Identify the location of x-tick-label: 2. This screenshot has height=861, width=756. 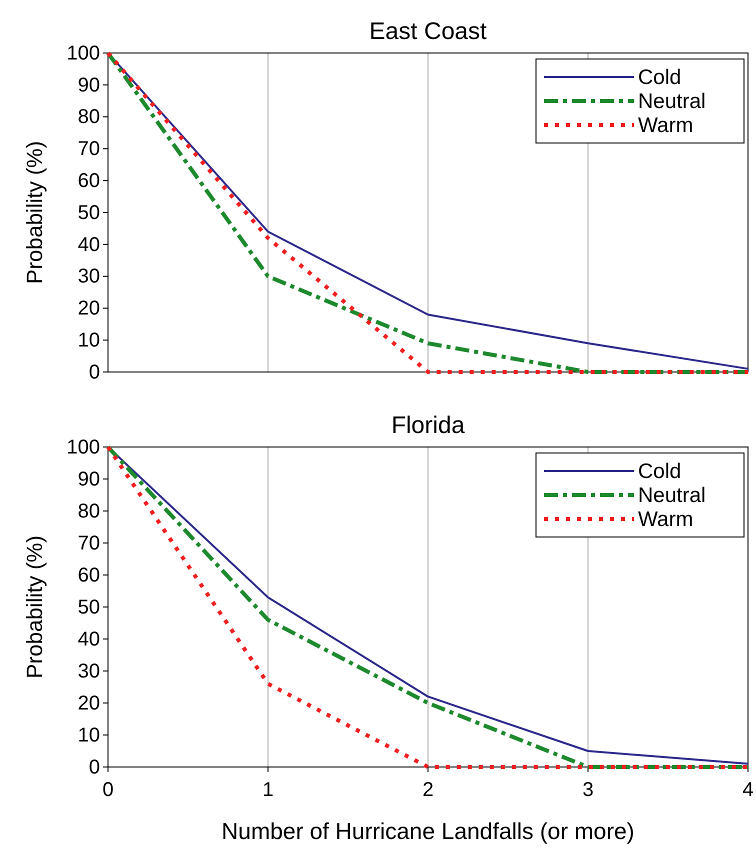
(428, 790).